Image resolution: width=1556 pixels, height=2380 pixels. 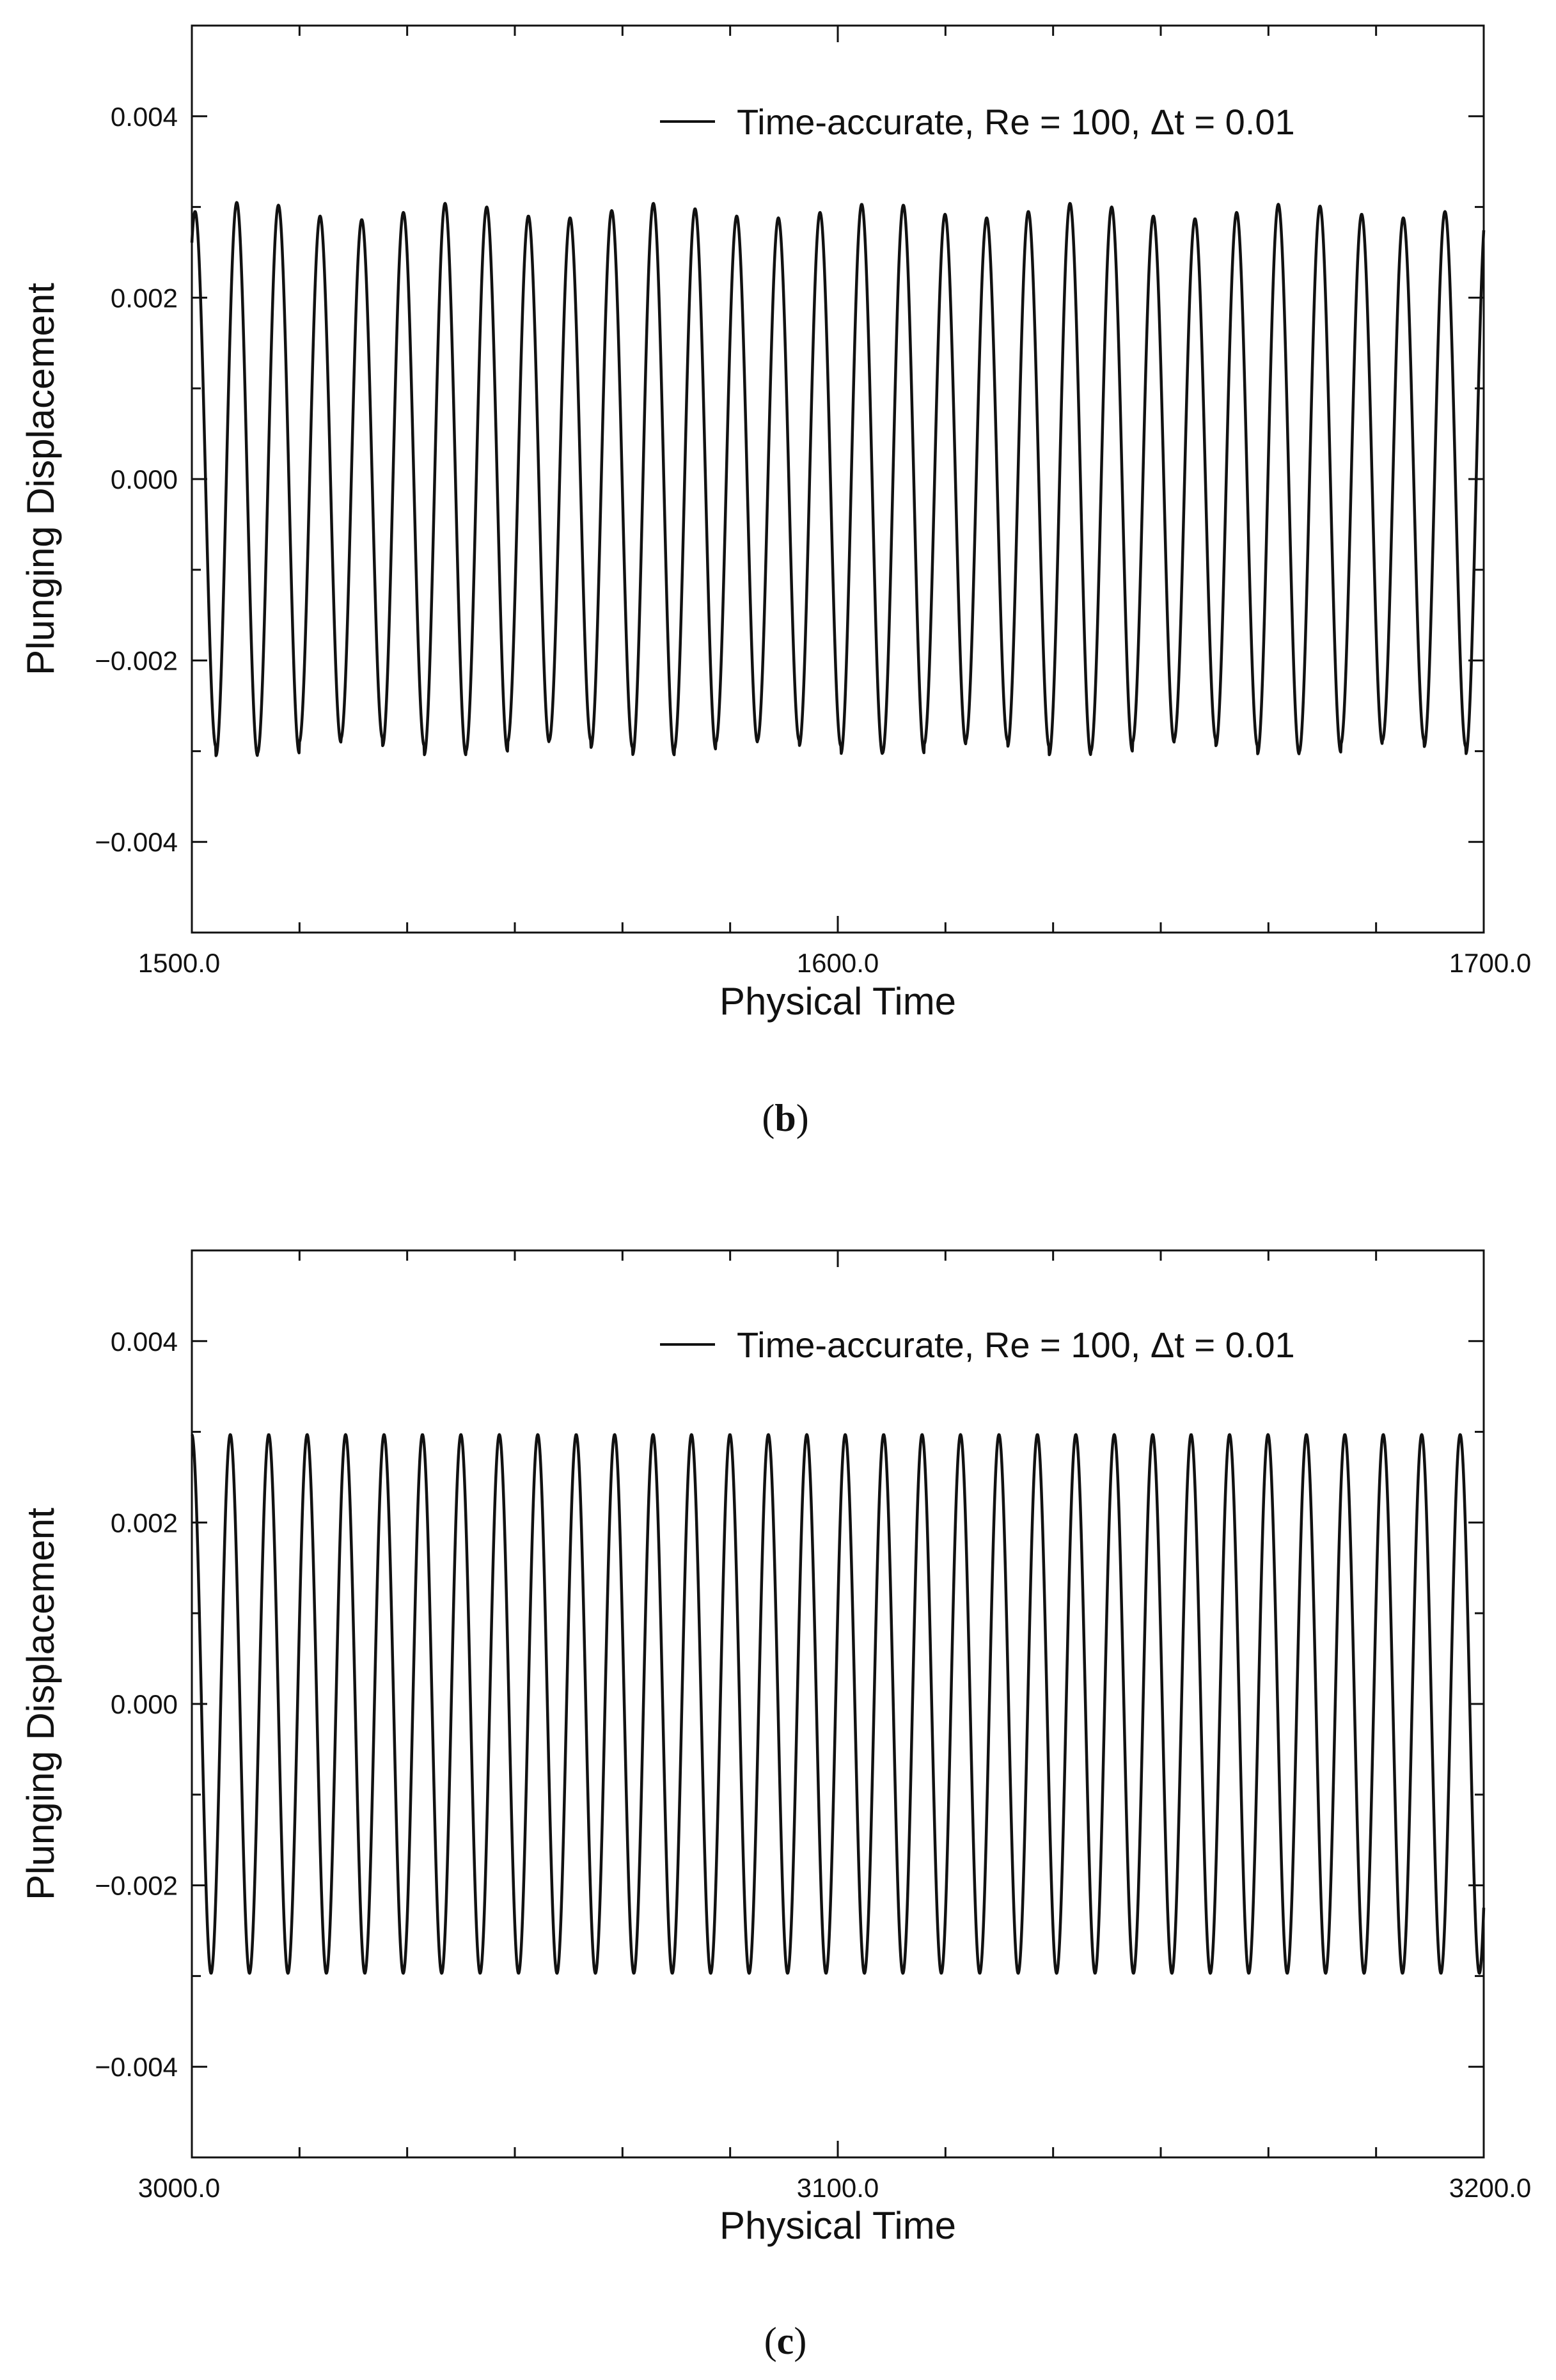 What do you see at coordinates (179, 2188) in the screenshot?
I see `x-tick-label: 3000.0` at bounding box center [179, 2188].